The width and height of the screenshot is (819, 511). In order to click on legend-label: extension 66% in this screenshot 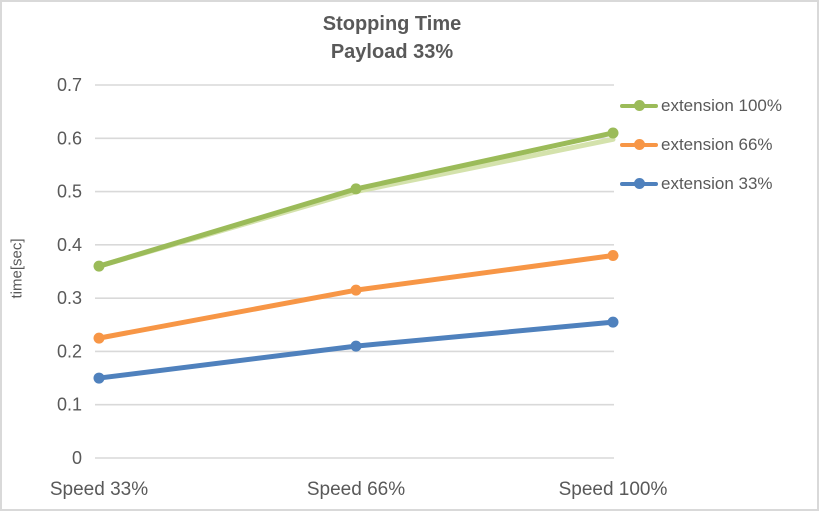, I will do `click(717, 144)`.